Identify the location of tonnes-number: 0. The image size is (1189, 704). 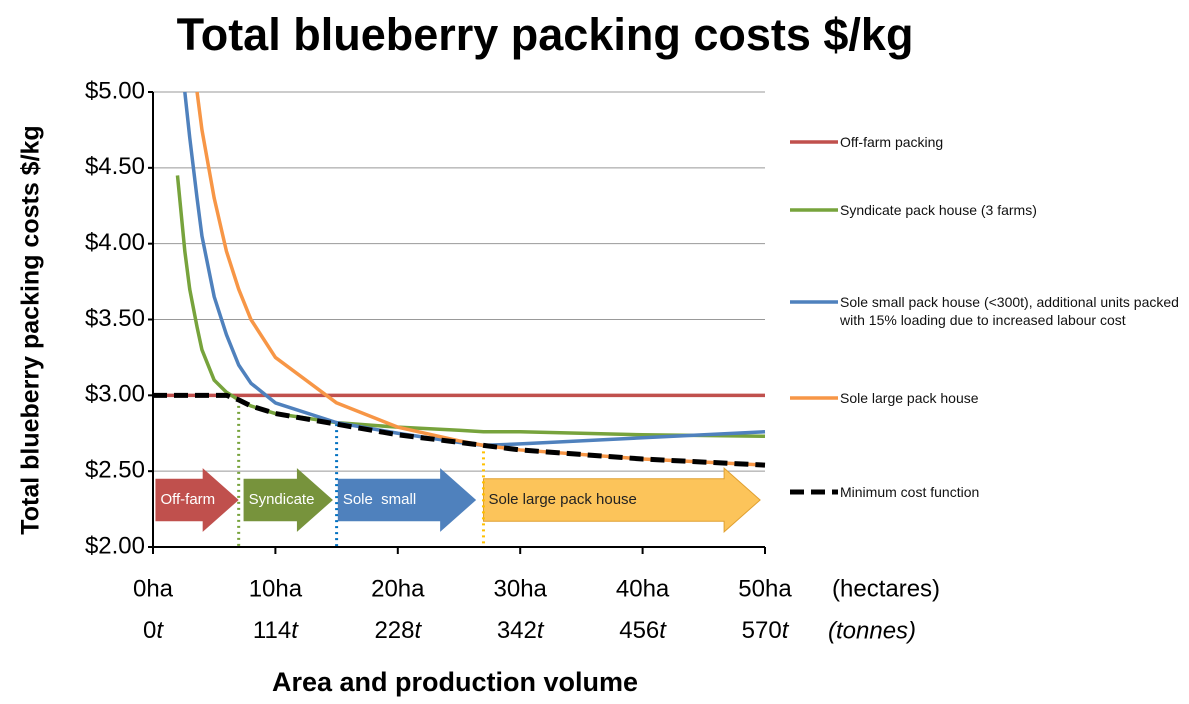
(149, 630).